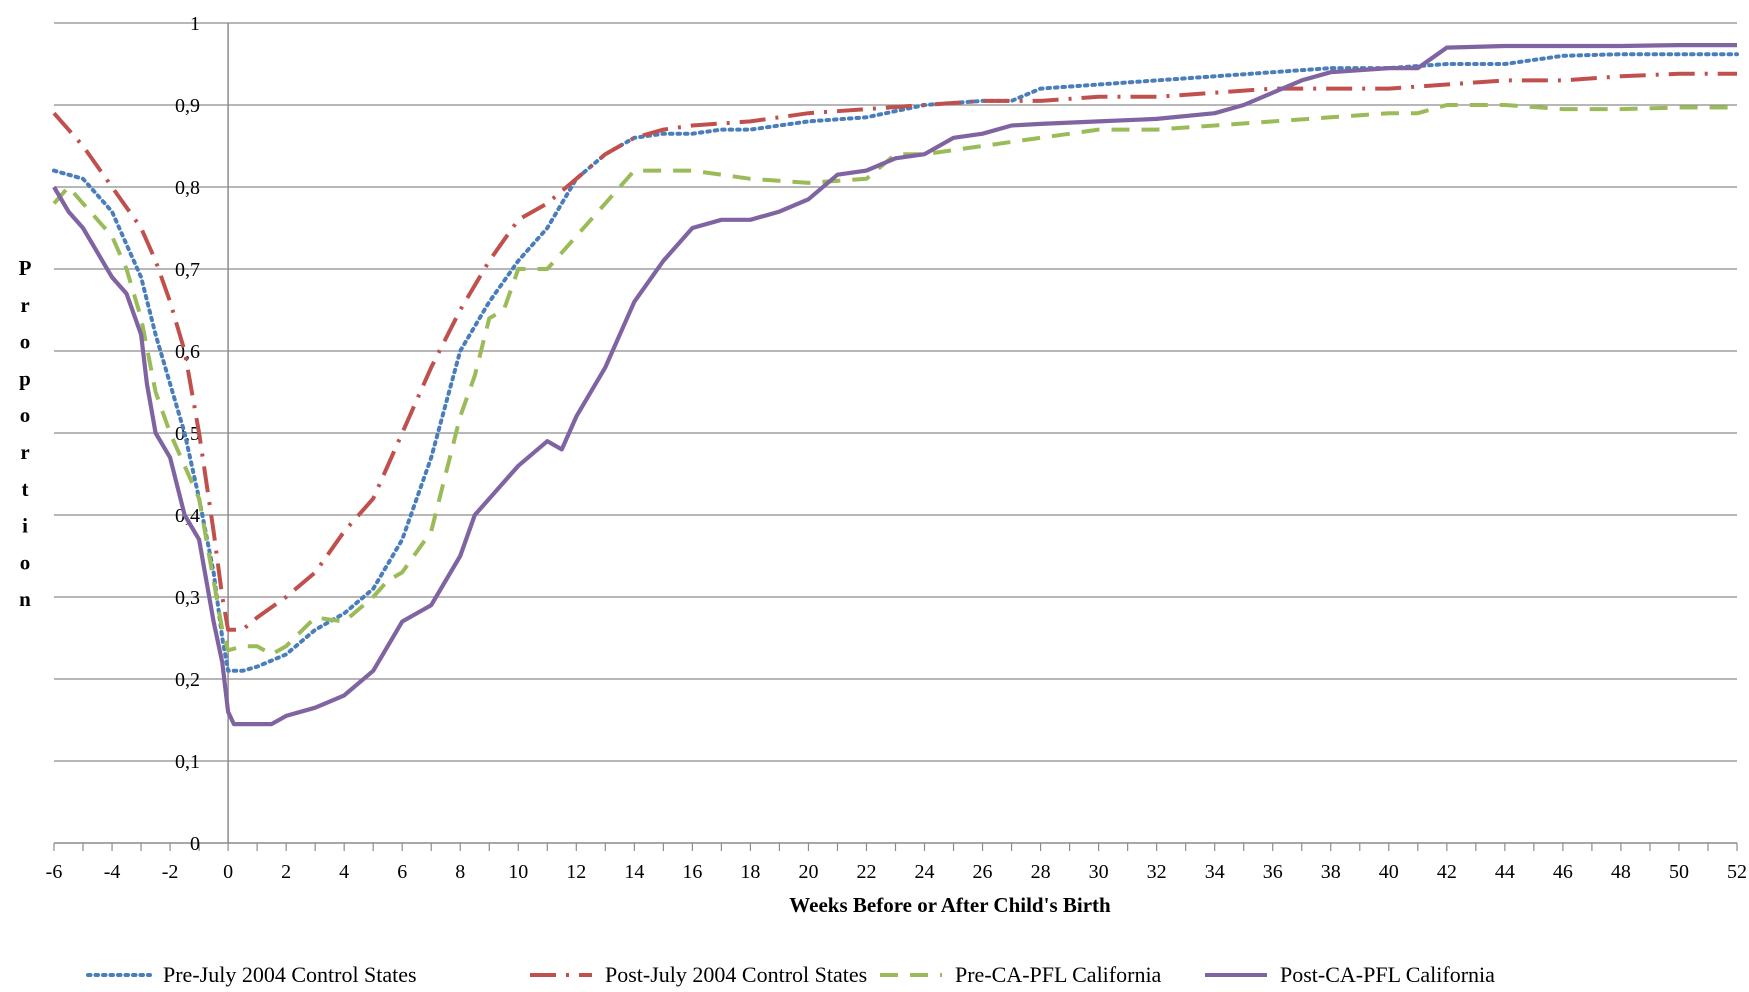  I want to click on x-tick-label: 36, so click(1273, 872).